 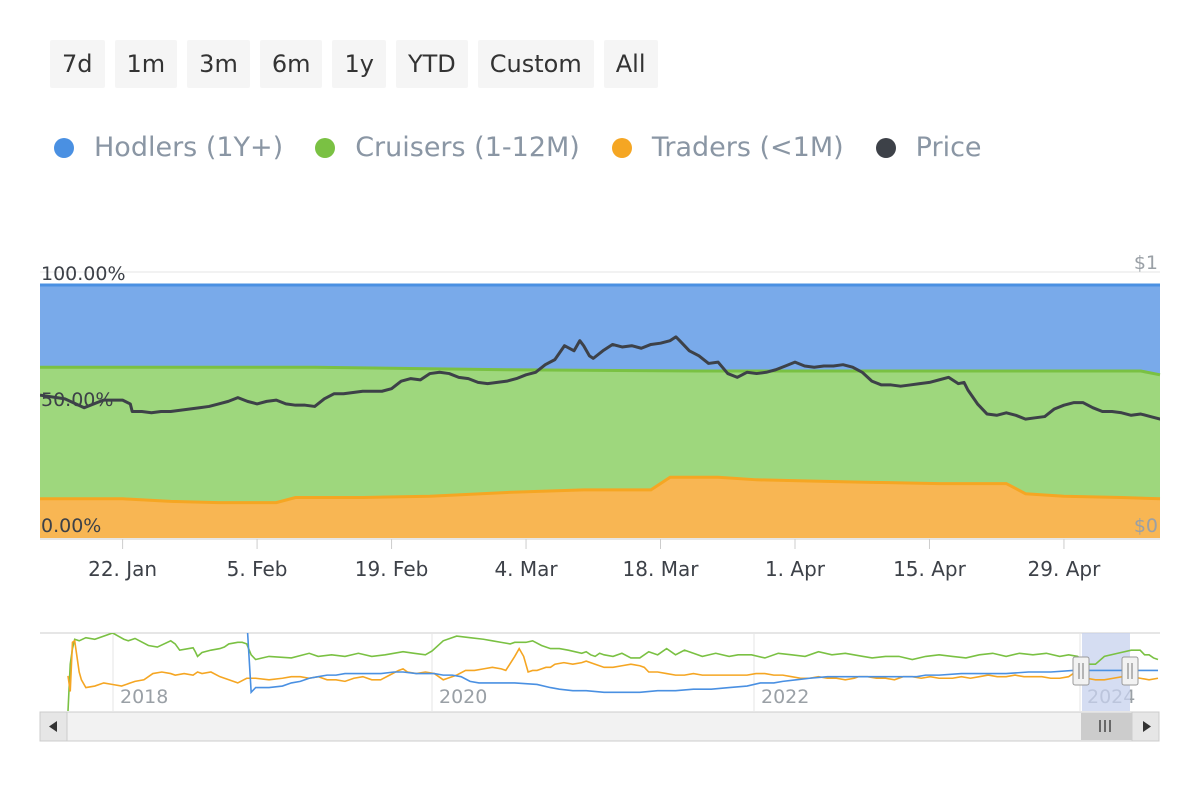 What do you see at coordinates (747, 147) in the screenshot?
I see `legend-label: Traders (<1M)` at bounding box center [747, 147].